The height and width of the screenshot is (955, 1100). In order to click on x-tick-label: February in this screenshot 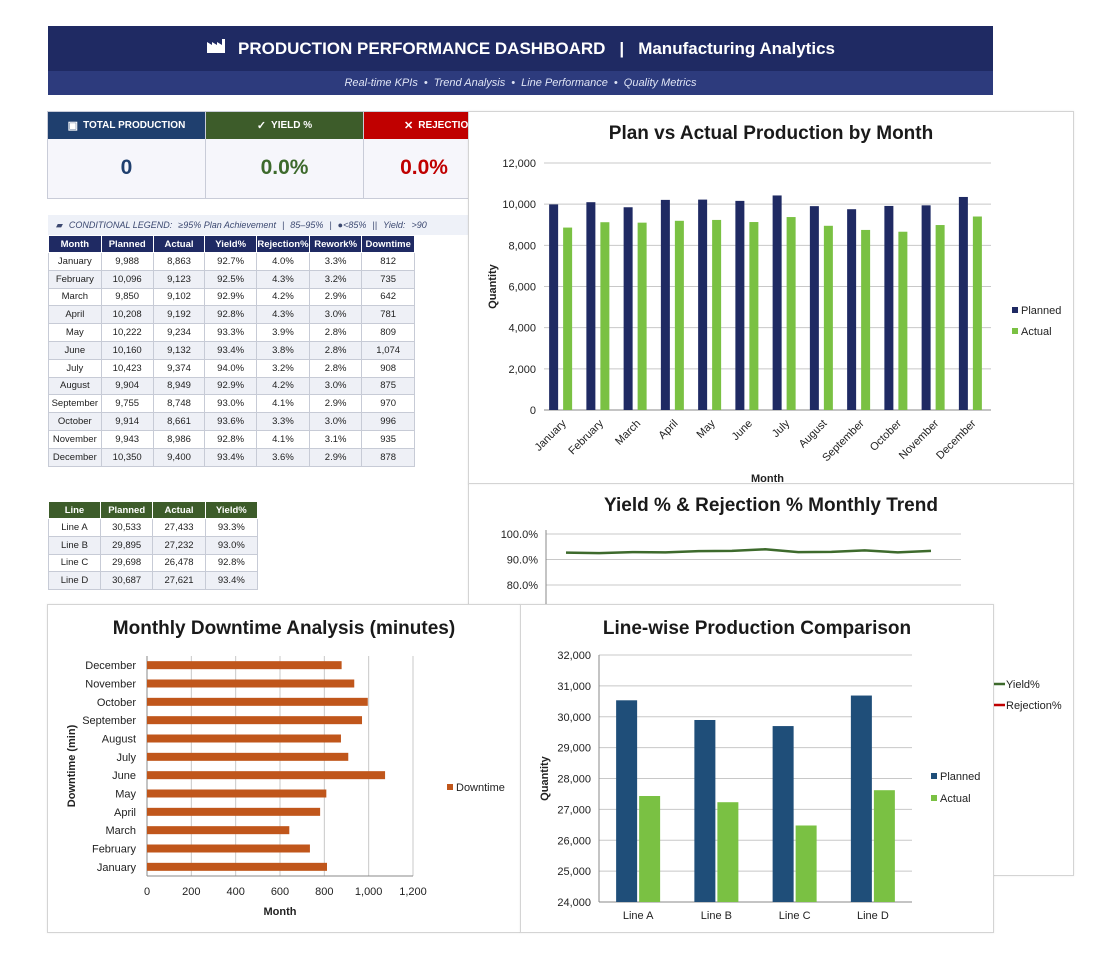, I will do `click(586, 437)`.